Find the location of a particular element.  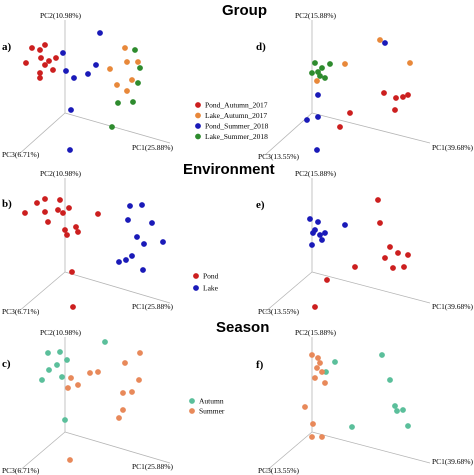

series-pond-autumn-2017 is located at coordinates (41, 61).